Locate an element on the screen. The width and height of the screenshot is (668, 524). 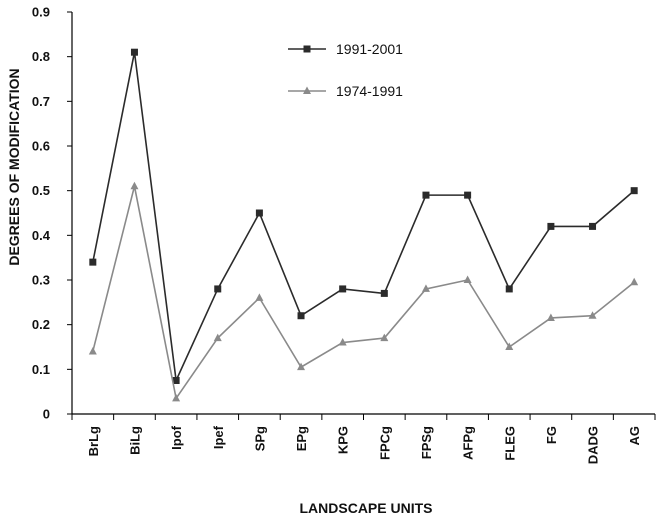
x-tick-label: FPCg is located at coordinates (384, 443).